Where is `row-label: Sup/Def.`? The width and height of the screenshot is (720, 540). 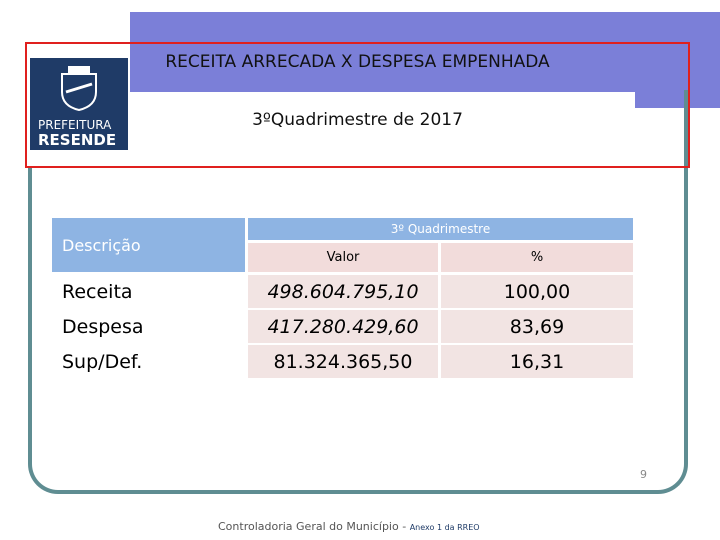 row-label: Sup/Def. is located at coordinates (148, 361).